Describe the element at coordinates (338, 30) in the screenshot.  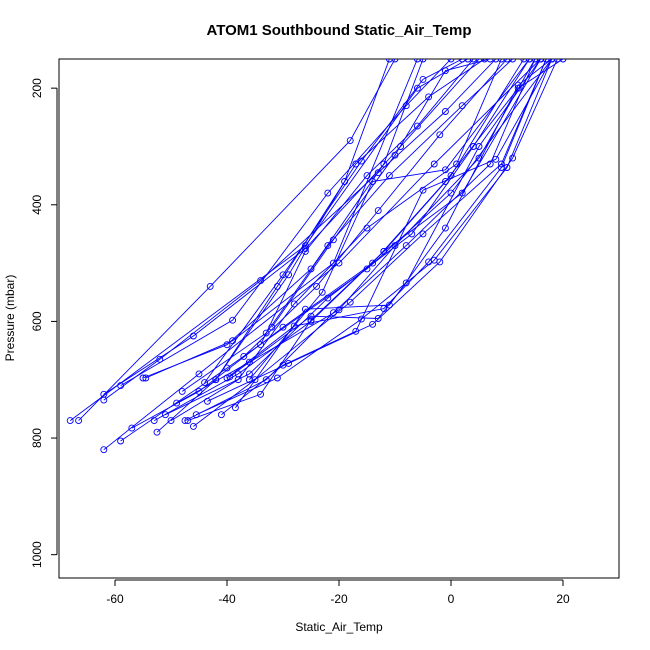
I see `chart-title: ATOM1 Southbound Static_Air_Temp` at that location.